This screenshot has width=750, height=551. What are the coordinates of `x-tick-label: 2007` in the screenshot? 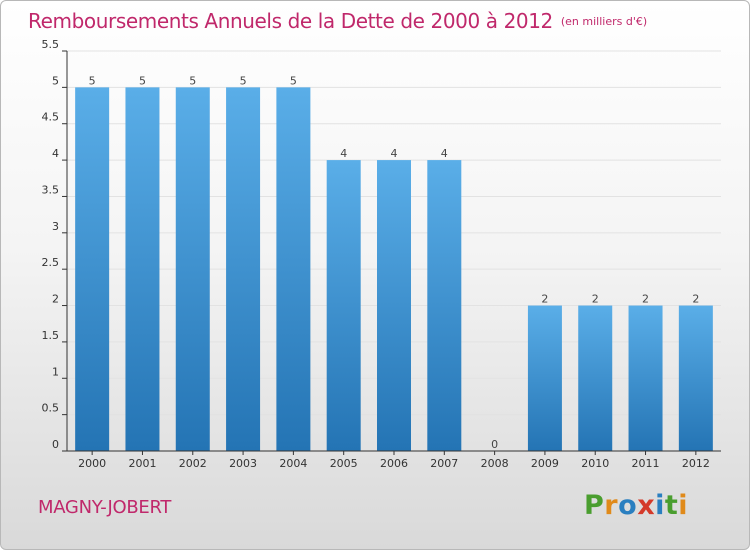 It's located at (444, 463).